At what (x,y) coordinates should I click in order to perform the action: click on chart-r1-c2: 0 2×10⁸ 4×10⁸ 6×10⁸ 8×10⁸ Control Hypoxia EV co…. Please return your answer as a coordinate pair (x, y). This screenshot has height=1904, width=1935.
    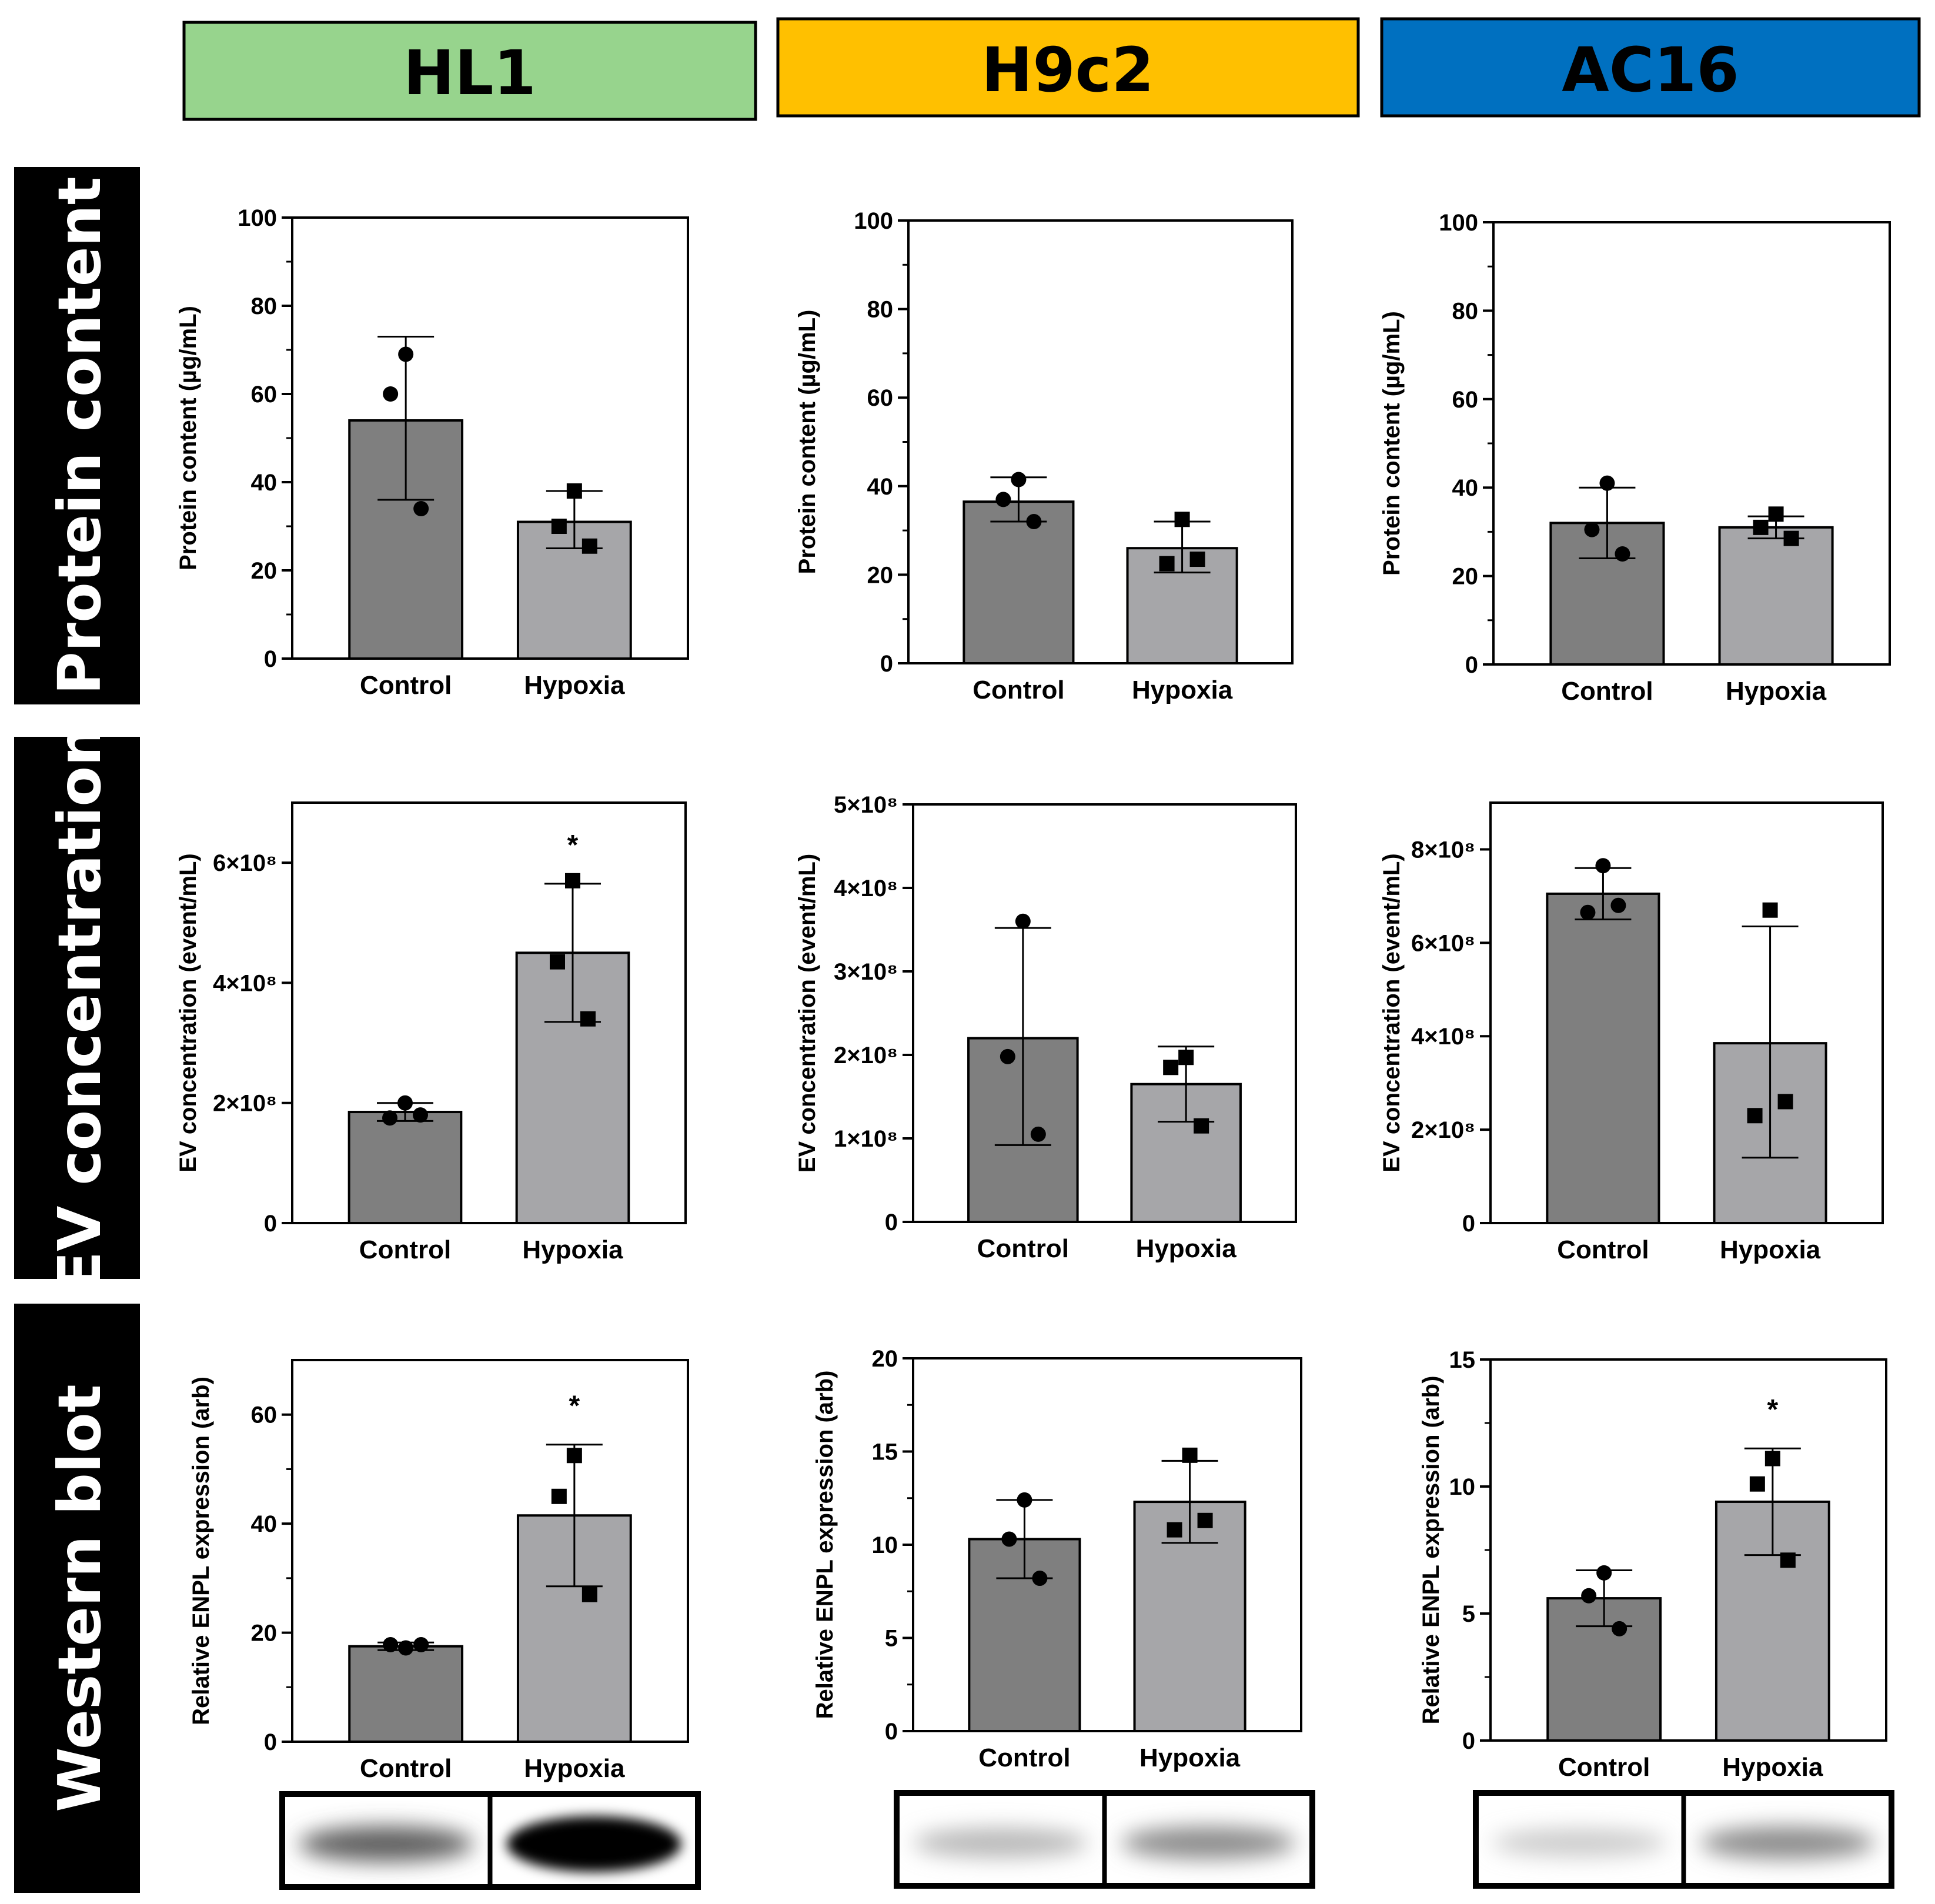
    Looking at the image, I should click on (1631, 1032).